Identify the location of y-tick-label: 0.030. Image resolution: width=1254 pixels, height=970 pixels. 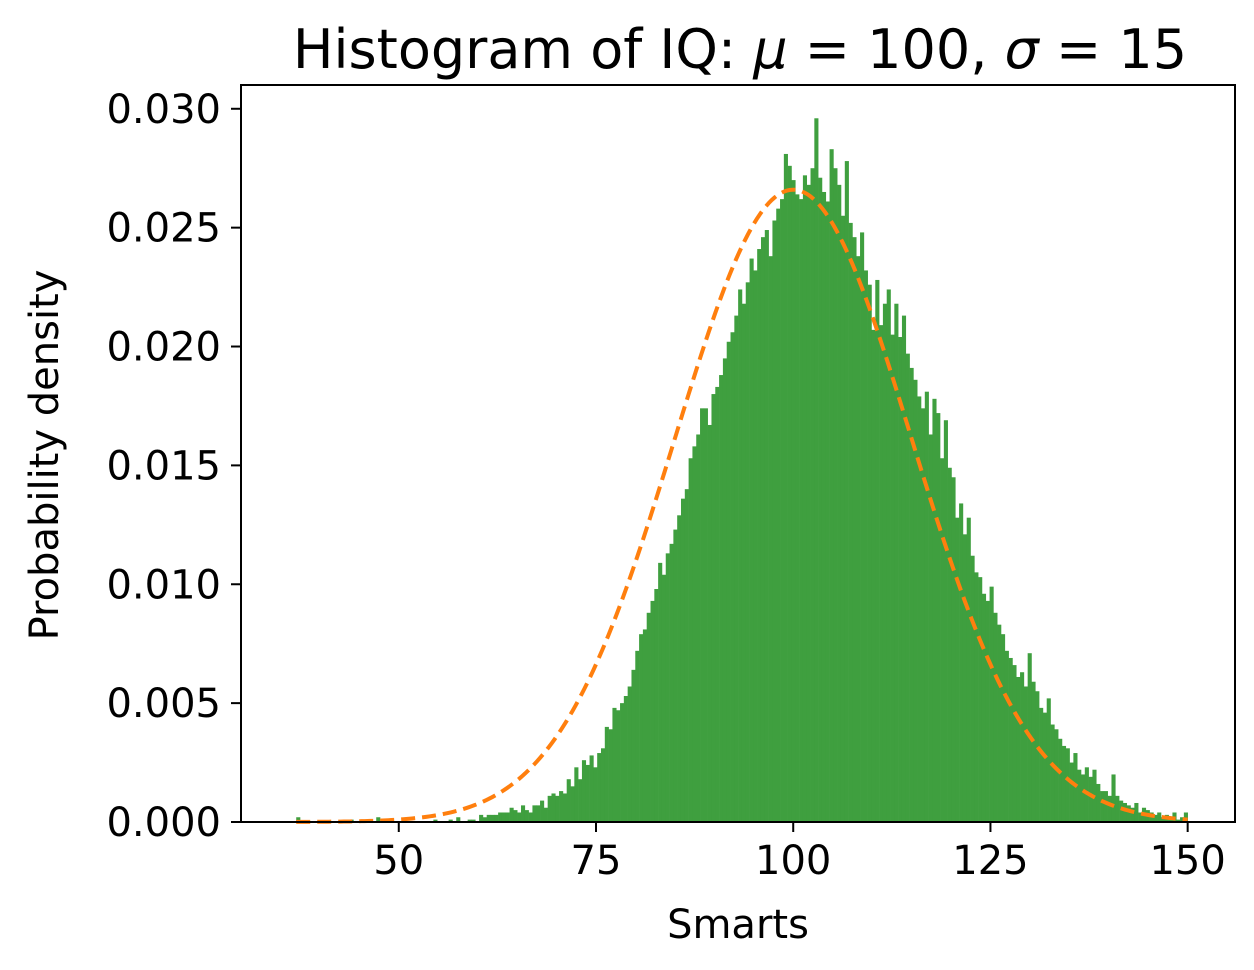
(163, 110).